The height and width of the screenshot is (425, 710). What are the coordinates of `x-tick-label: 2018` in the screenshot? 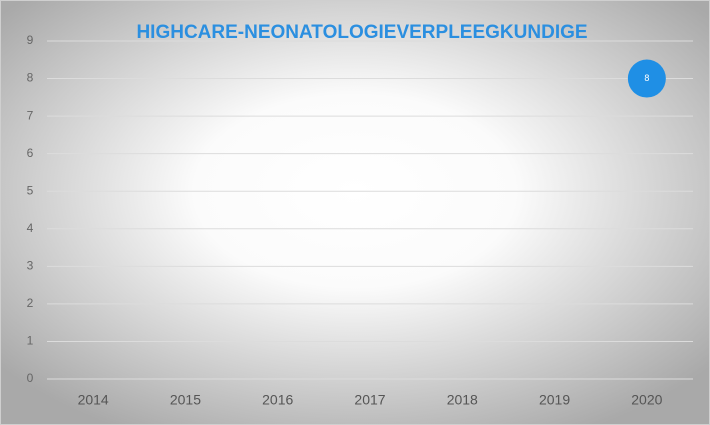 It's located at (462, 400).